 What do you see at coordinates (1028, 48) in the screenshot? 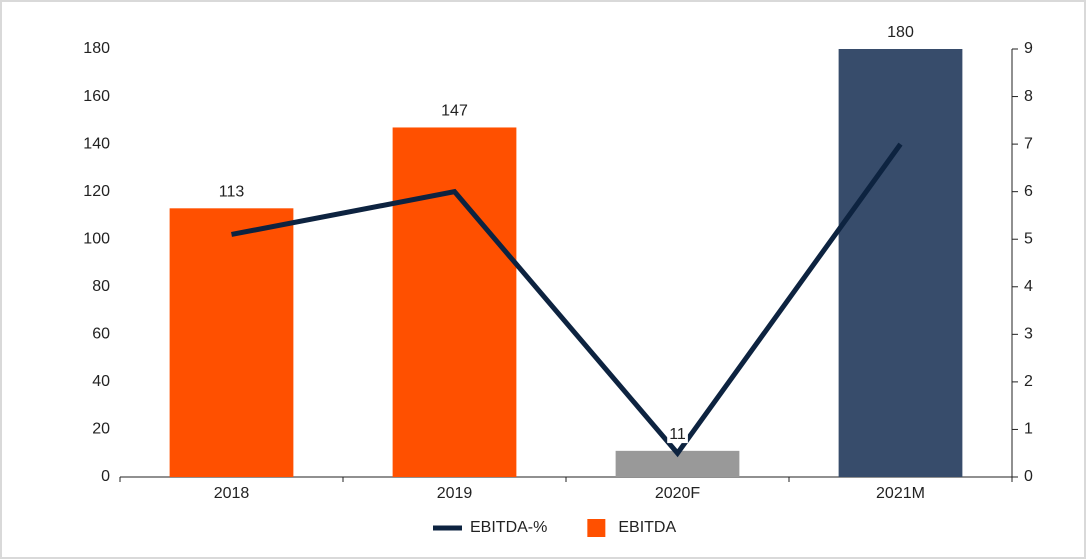
I see `y2-tick-label: 9` at bounding box center [1028, 48].